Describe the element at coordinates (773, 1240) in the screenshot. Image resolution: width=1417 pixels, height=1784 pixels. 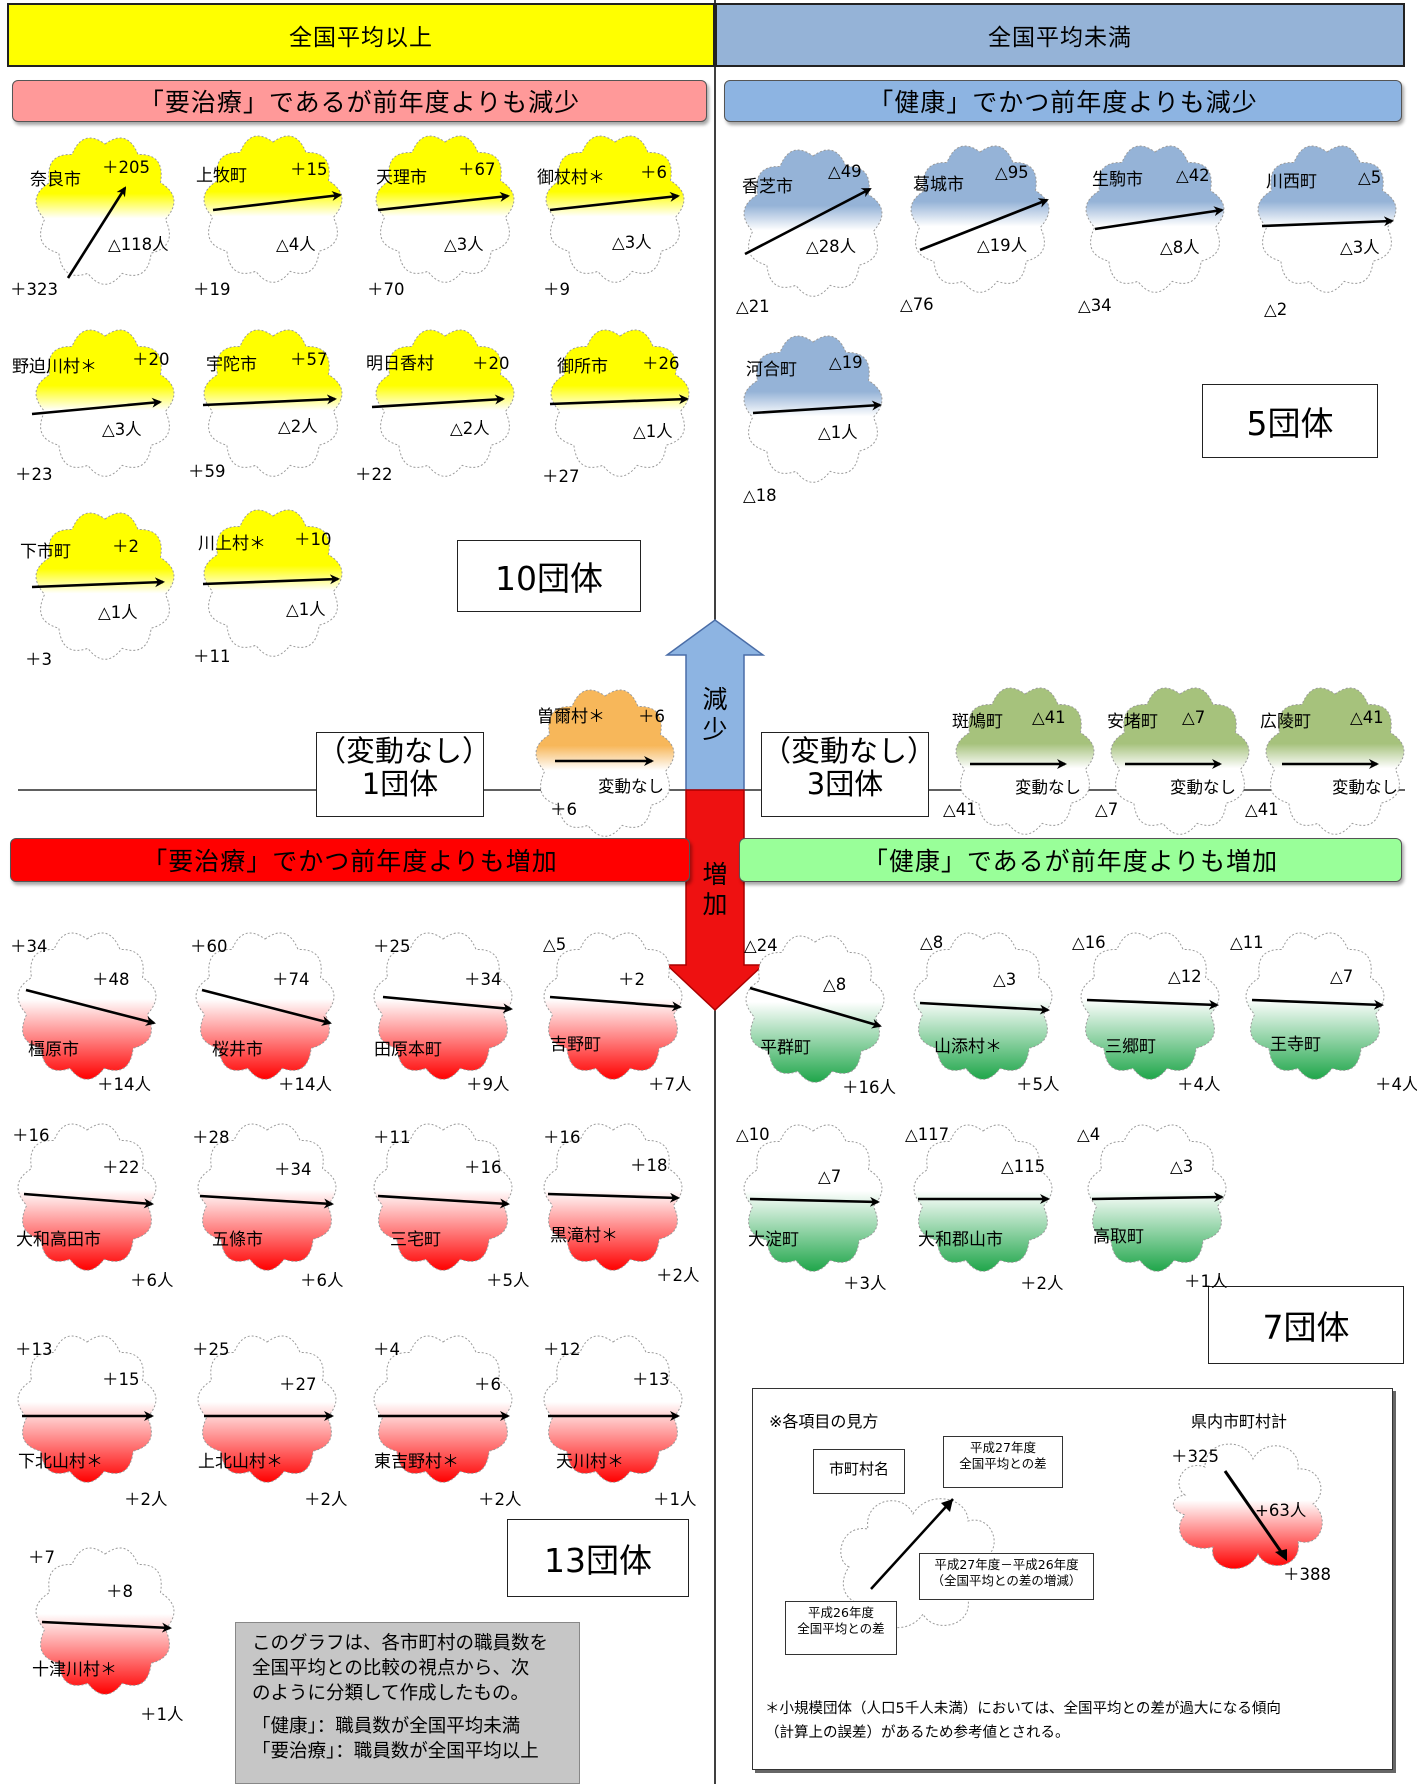
I see `municipality-name: 大淀町` at that location.